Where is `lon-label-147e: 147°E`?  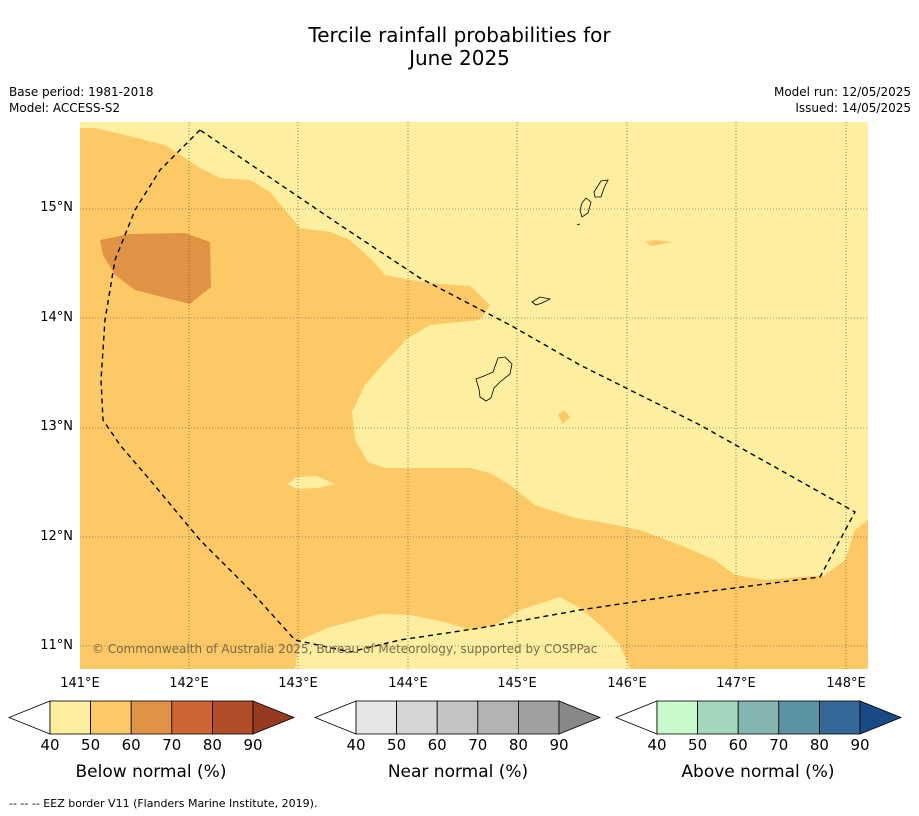 lon-label-147e: 147°E is located at coordinates (736, 683).